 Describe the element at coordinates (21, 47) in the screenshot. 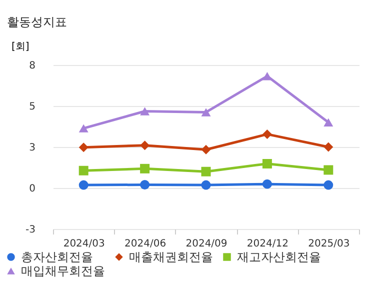

I see `y-axis-title: [회]` at that location.